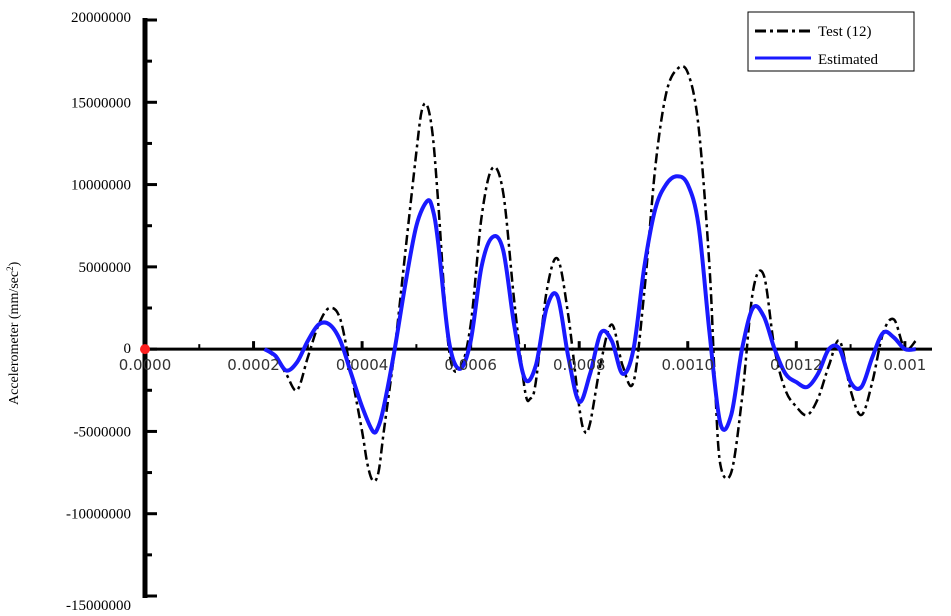 This screenshot has height=616, width=951. Describe the element at coordinates (101, 186) in the screenshot. I see `y-tick-label: 10000000` at that location.